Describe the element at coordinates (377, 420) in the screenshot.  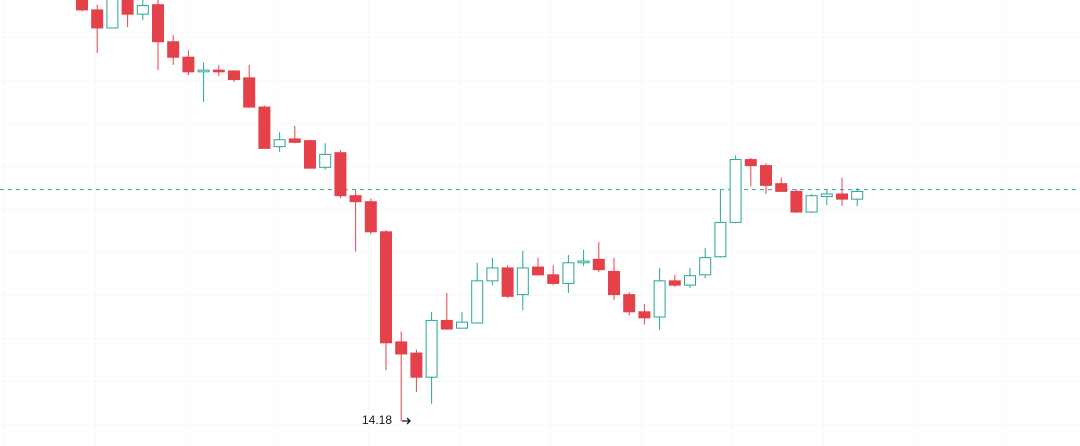
I see `low-label: 14.18` at that location.